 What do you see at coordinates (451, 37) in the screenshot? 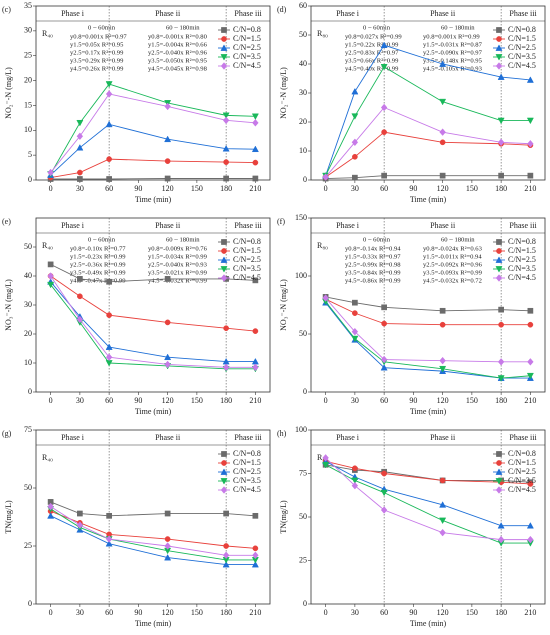
I see `equation: y0.8=0.001x R²=0.99` at bounding box center [451, 37].